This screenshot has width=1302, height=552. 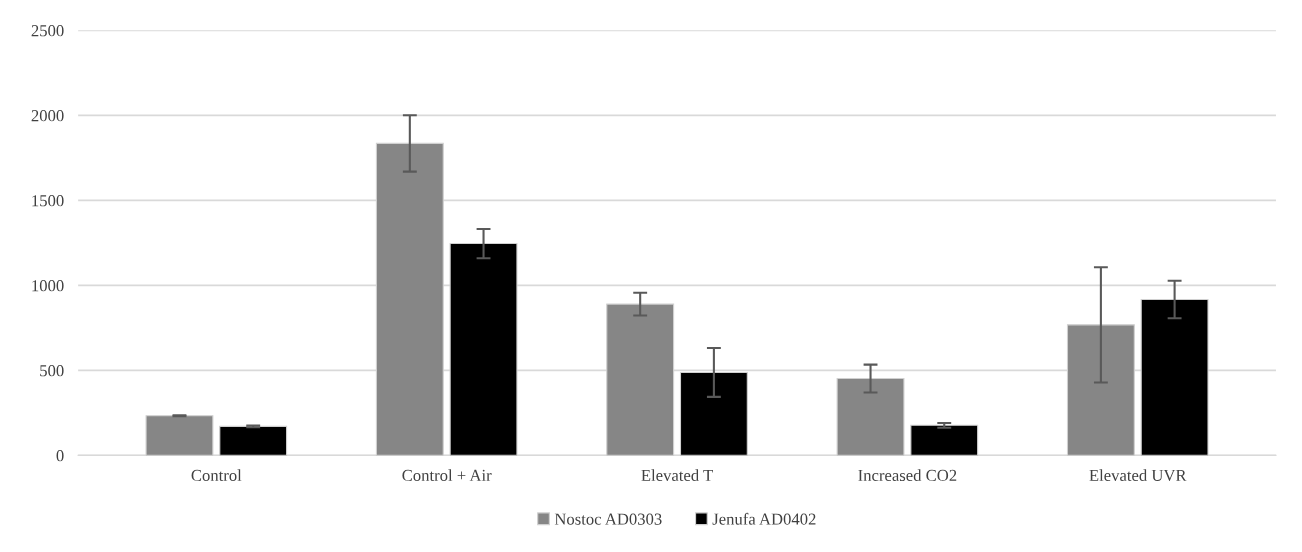 What do you see at coordinates (907, 475) in the screenshot?
I see `x-tick-label: Increased CO2` at bounding box center [907, 475].